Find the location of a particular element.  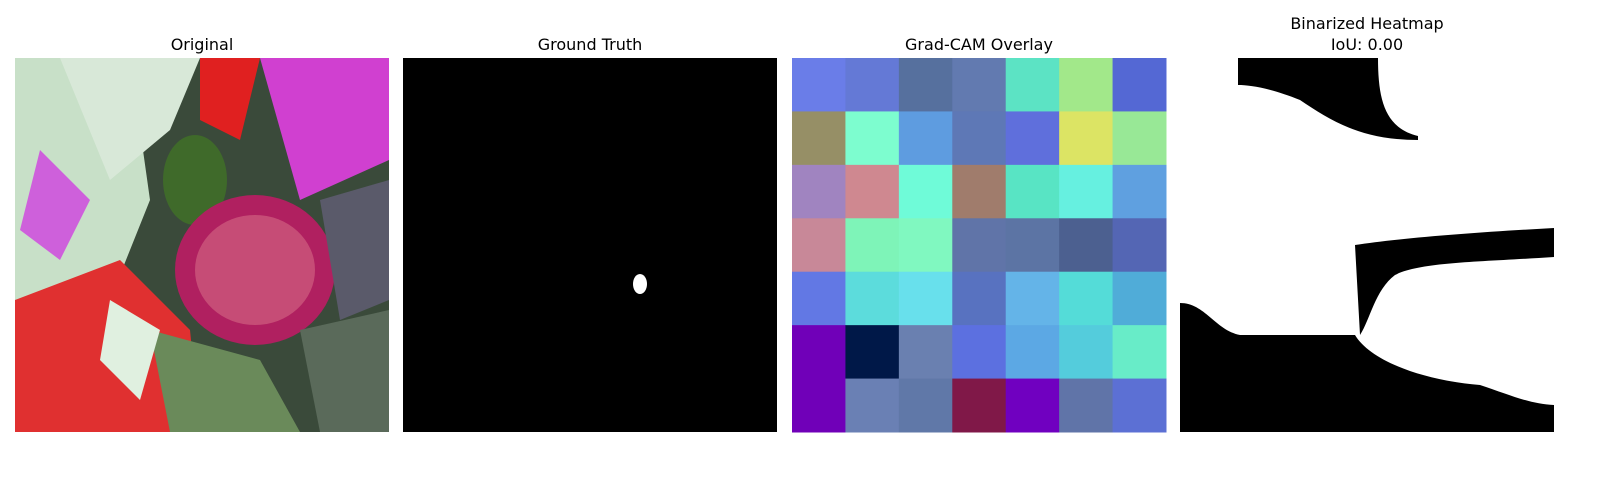

panel-title: Binarized Heatmap is located at coordinates (1366, 23).